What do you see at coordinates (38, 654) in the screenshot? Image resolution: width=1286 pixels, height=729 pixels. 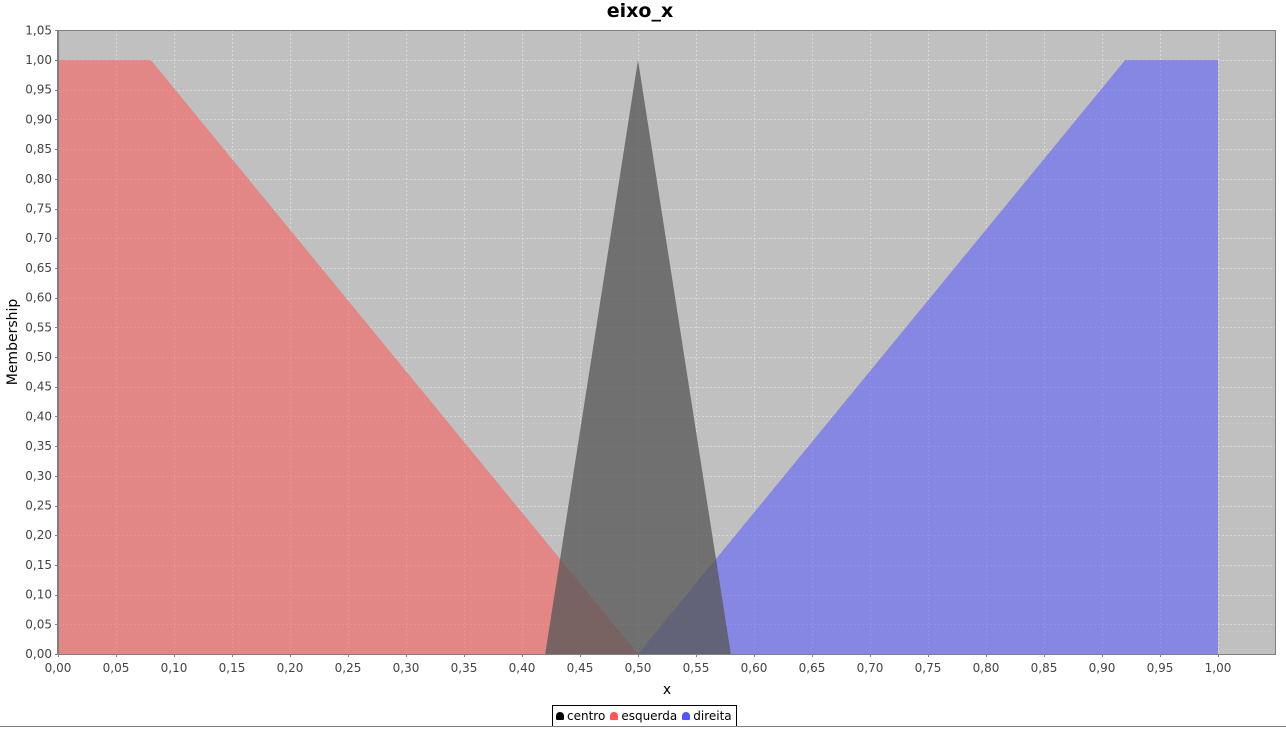 I see `y-tick-label: 0,00` at bounding box center [38, 654].